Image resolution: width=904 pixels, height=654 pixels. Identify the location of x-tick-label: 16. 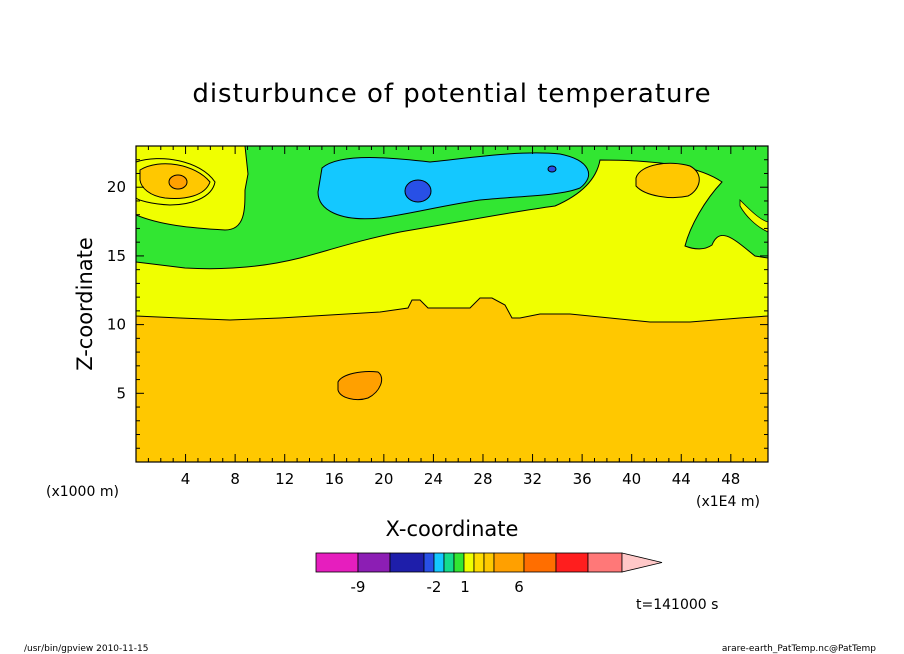
(334, 479).